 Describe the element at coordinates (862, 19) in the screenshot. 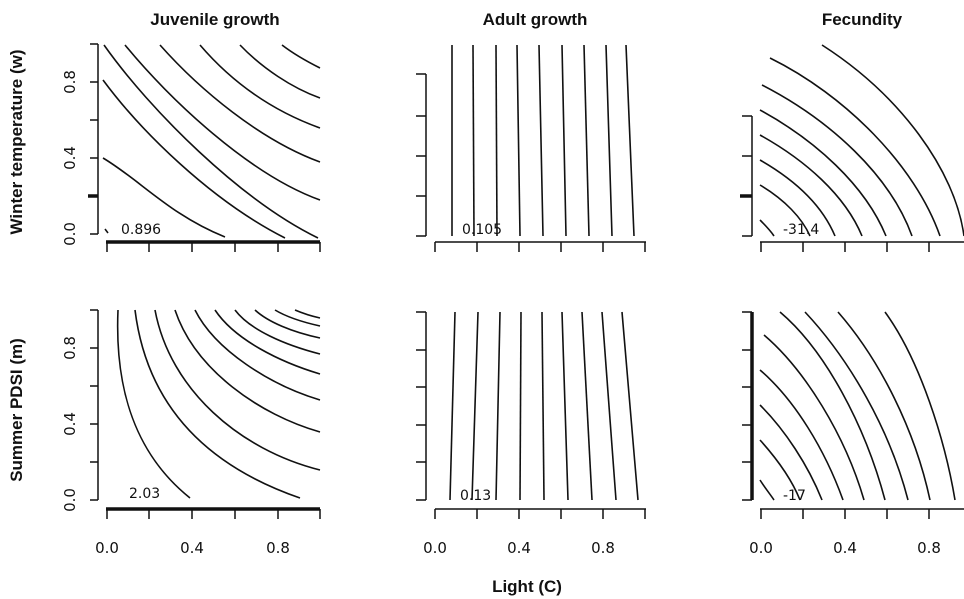

I see `title-fecundity: Fecundity` at that location.